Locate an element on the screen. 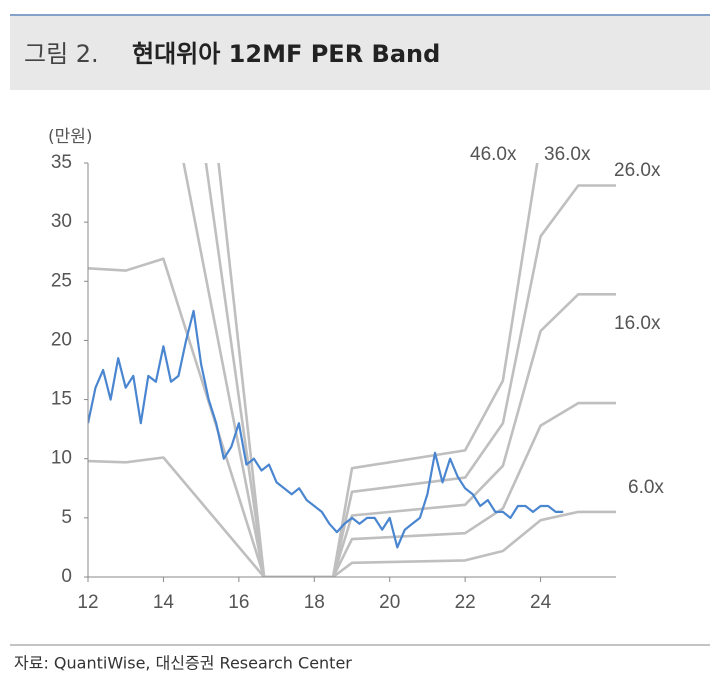 This screenshot has width=720, height=683. y-tick-label: 5 is located at coordinates (66, 517).